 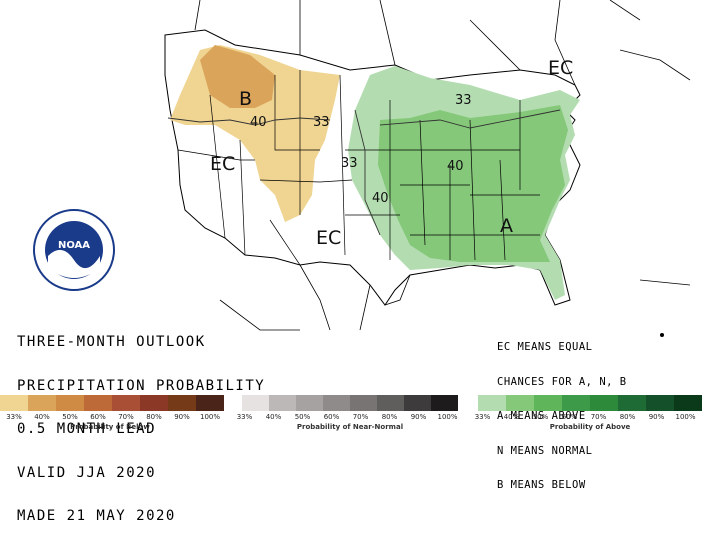 I want to click on above-region-mid, so click(x=473, y=183).